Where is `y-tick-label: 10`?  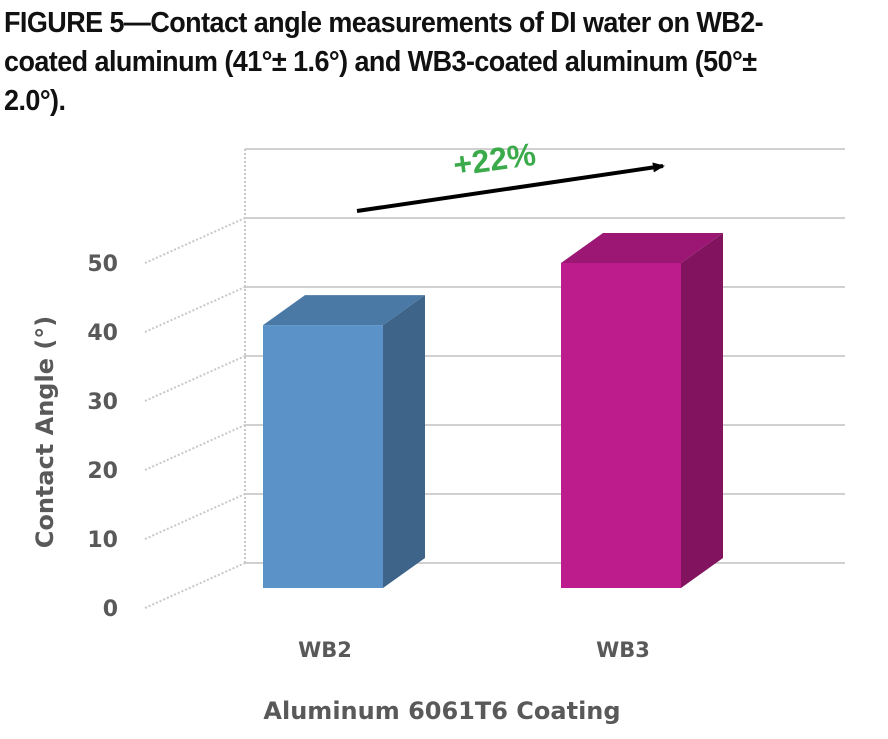
y-tick-label: 10 is located at coordinates (102, 540).